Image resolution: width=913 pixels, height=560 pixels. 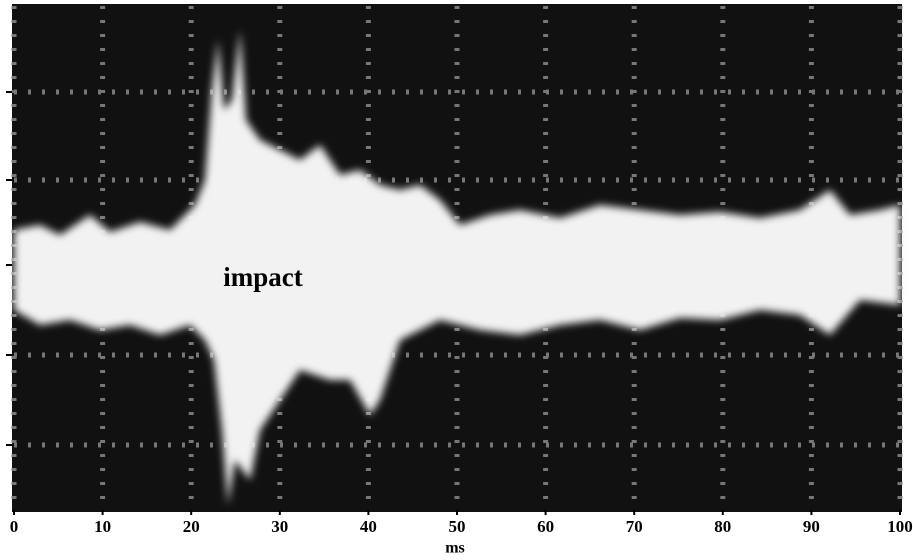 What do you see at coordinates (279, 526) in the screenshot?
I see `x-tick-label: 30` at bounding box center [279, 526].